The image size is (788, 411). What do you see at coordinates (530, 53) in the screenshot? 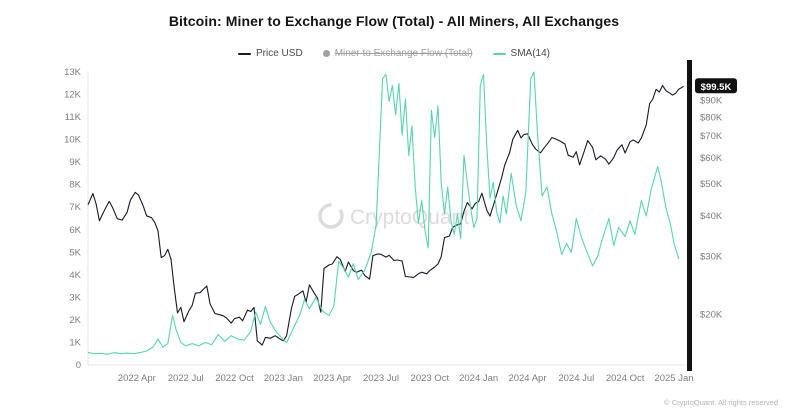
I see `legend-label-sma: SMA(14)` at bounding box center [530, 53].